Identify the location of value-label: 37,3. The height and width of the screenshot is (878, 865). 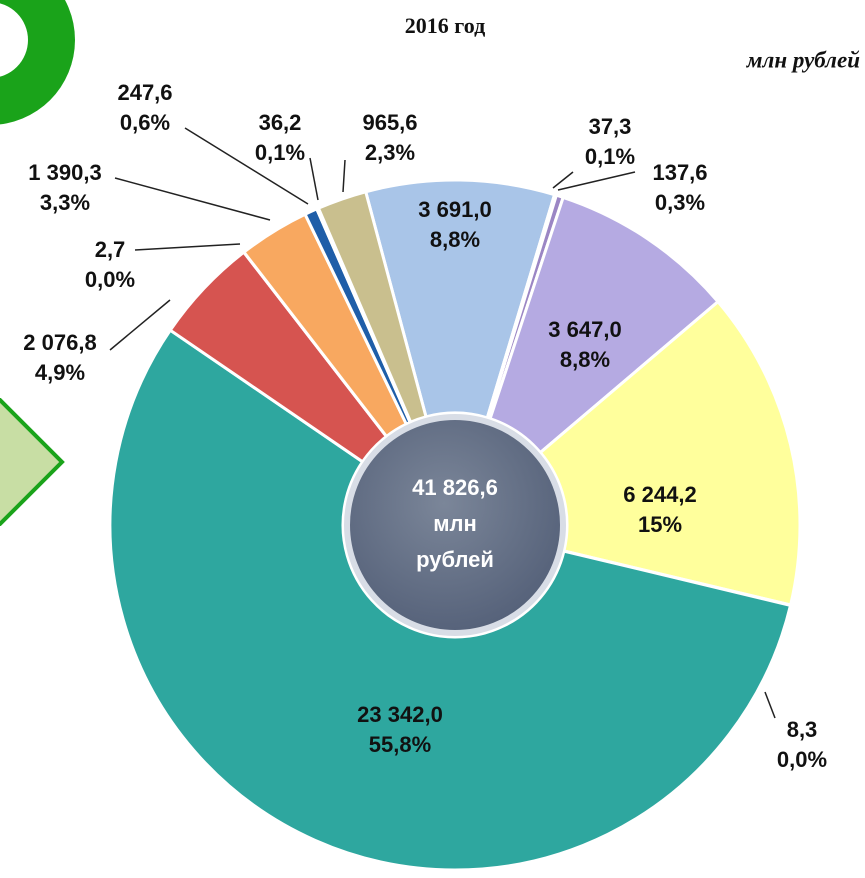
(610, 126).